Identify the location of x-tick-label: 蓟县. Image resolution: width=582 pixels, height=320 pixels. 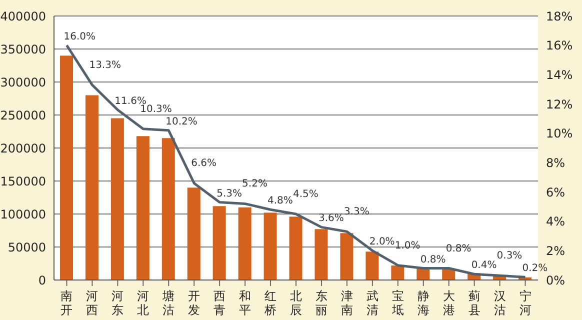
(474, 303).